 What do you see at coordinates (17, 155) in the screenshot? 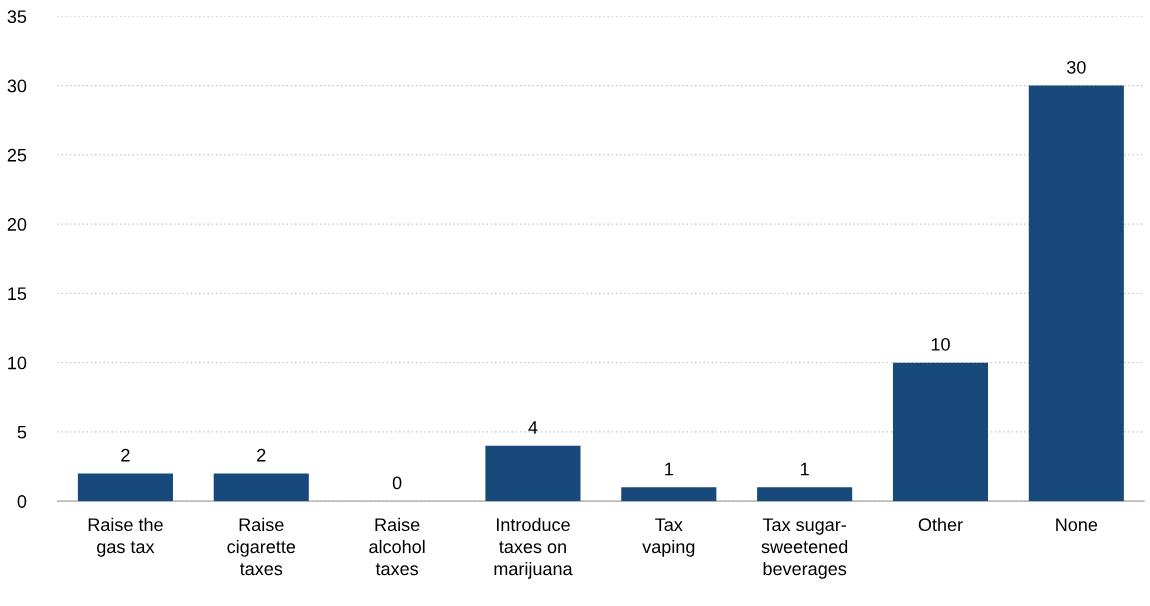
I see `y-tick-label: 25` at bounding box center [17, 155].